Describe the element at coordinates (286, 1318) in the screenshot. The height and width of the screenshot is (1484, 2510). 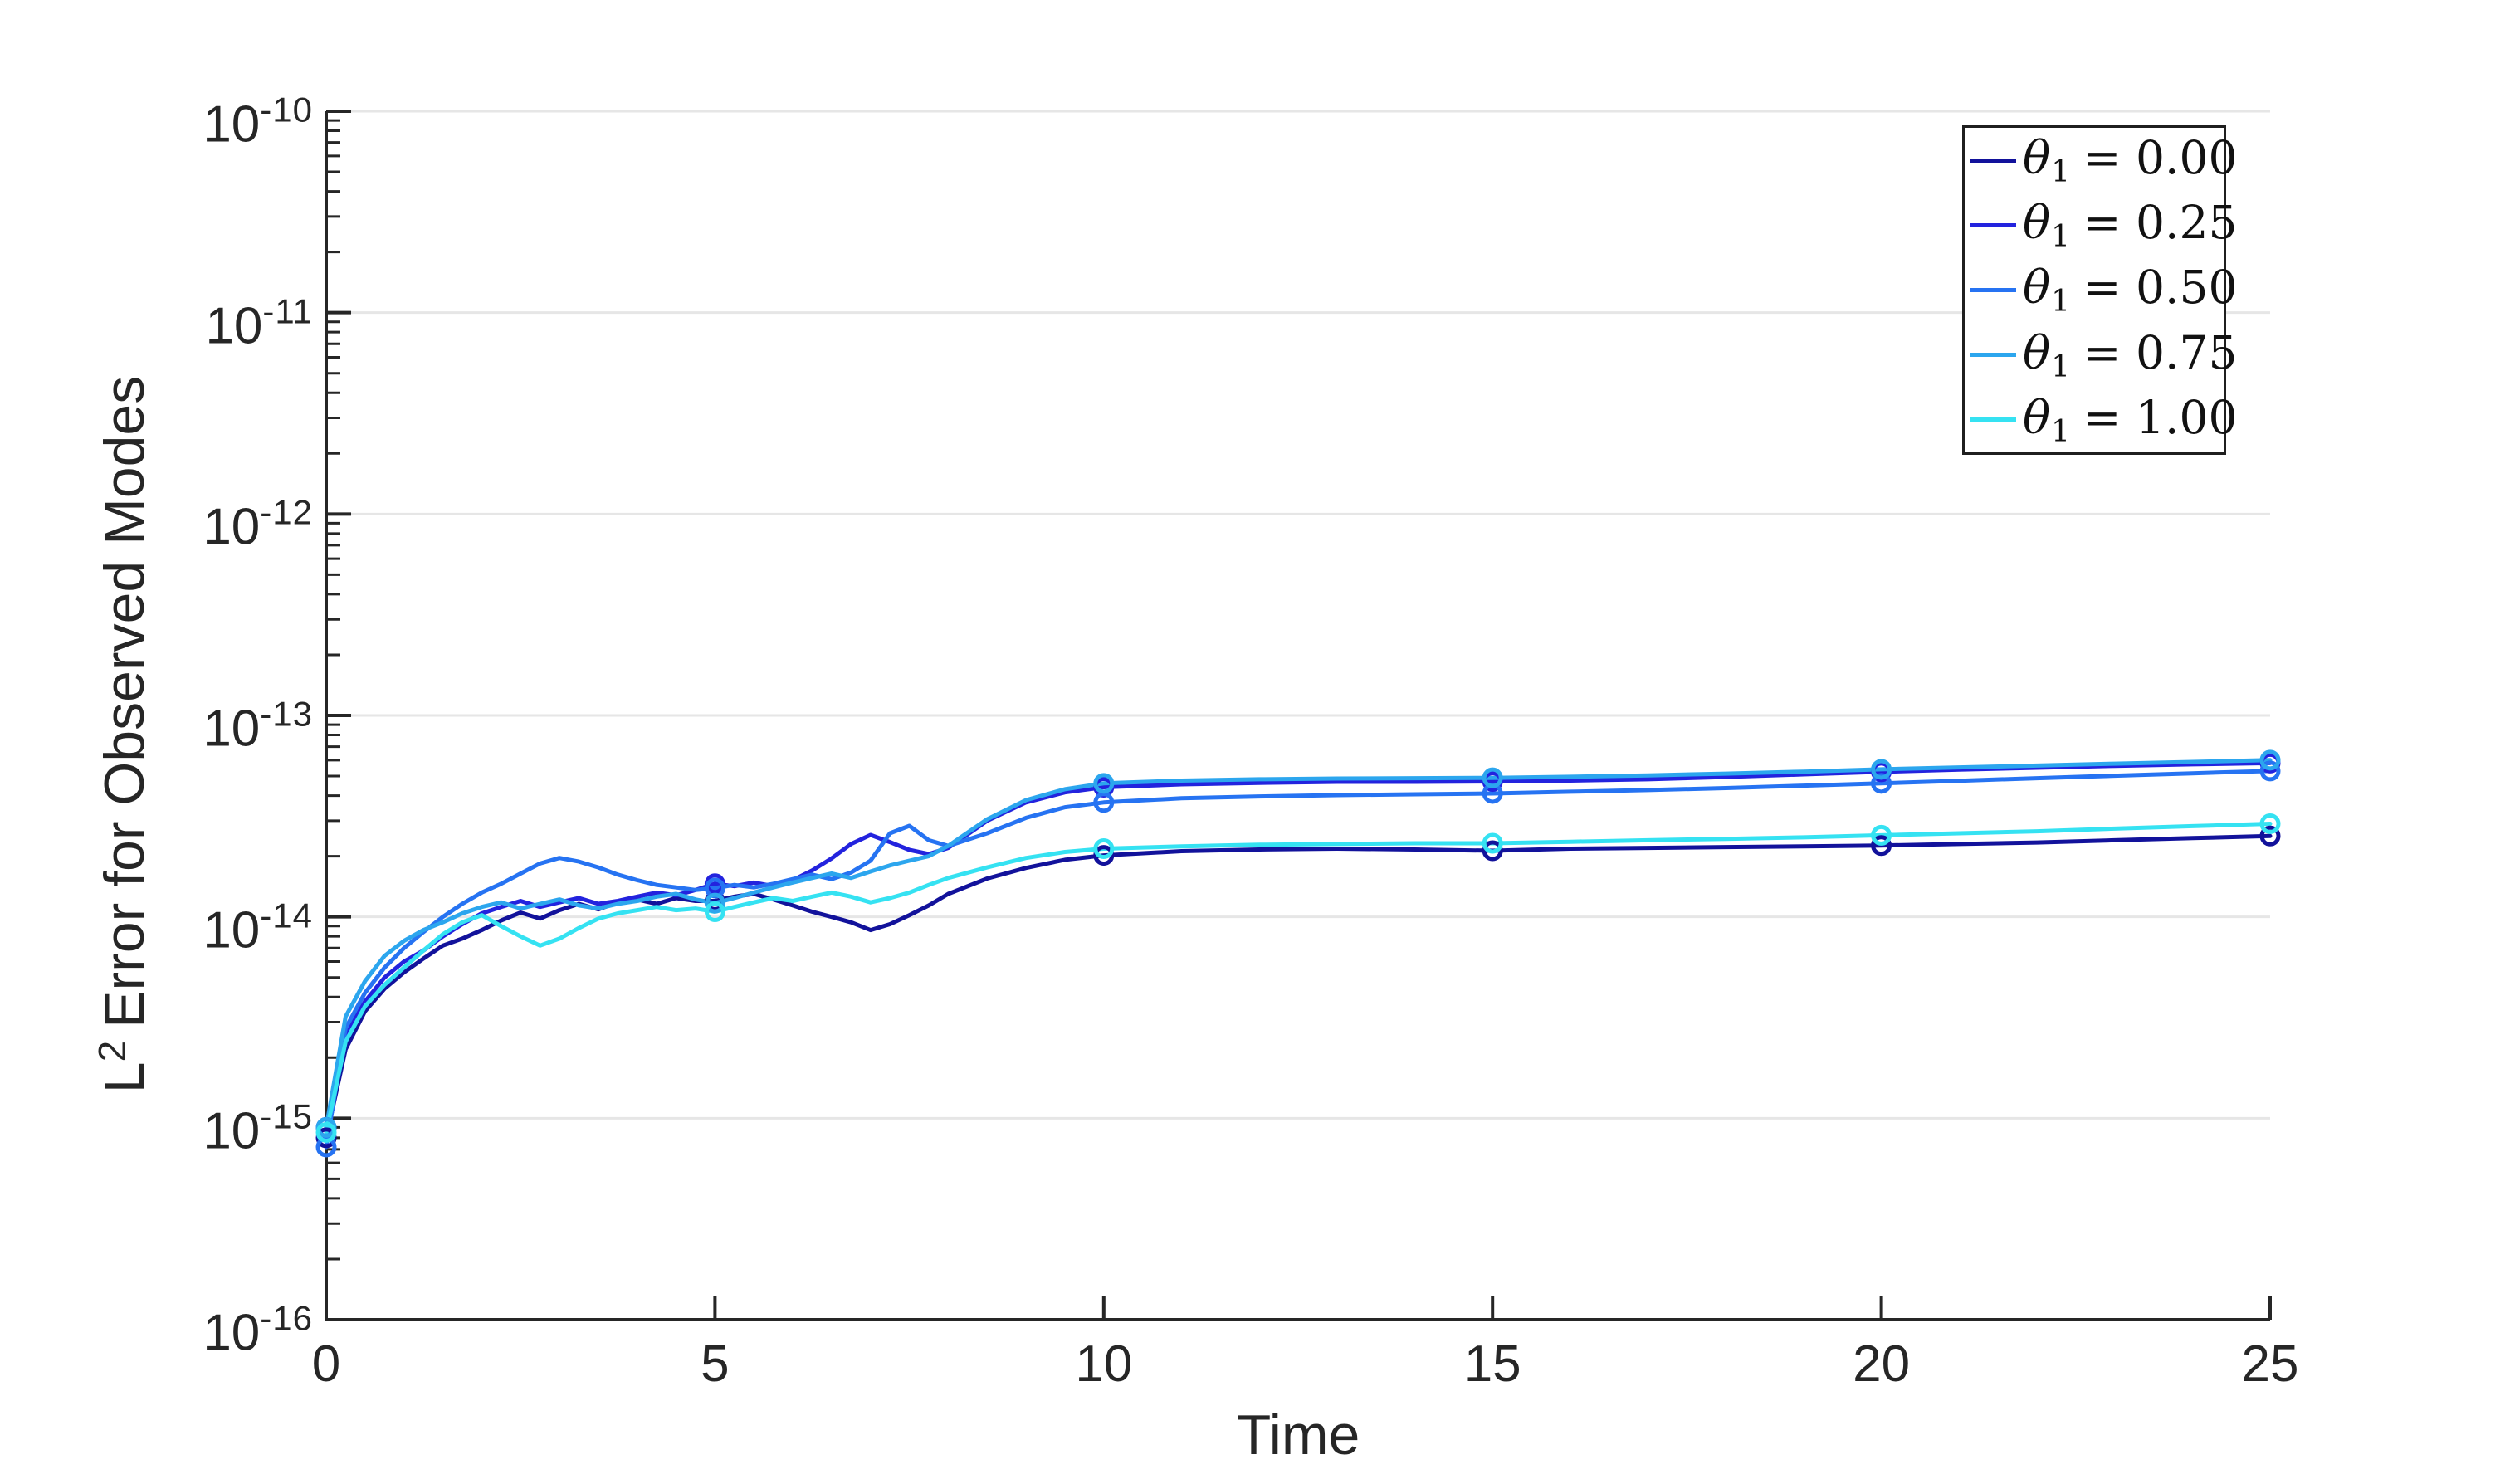
I see `y-tick-exponent: -16` at that location.